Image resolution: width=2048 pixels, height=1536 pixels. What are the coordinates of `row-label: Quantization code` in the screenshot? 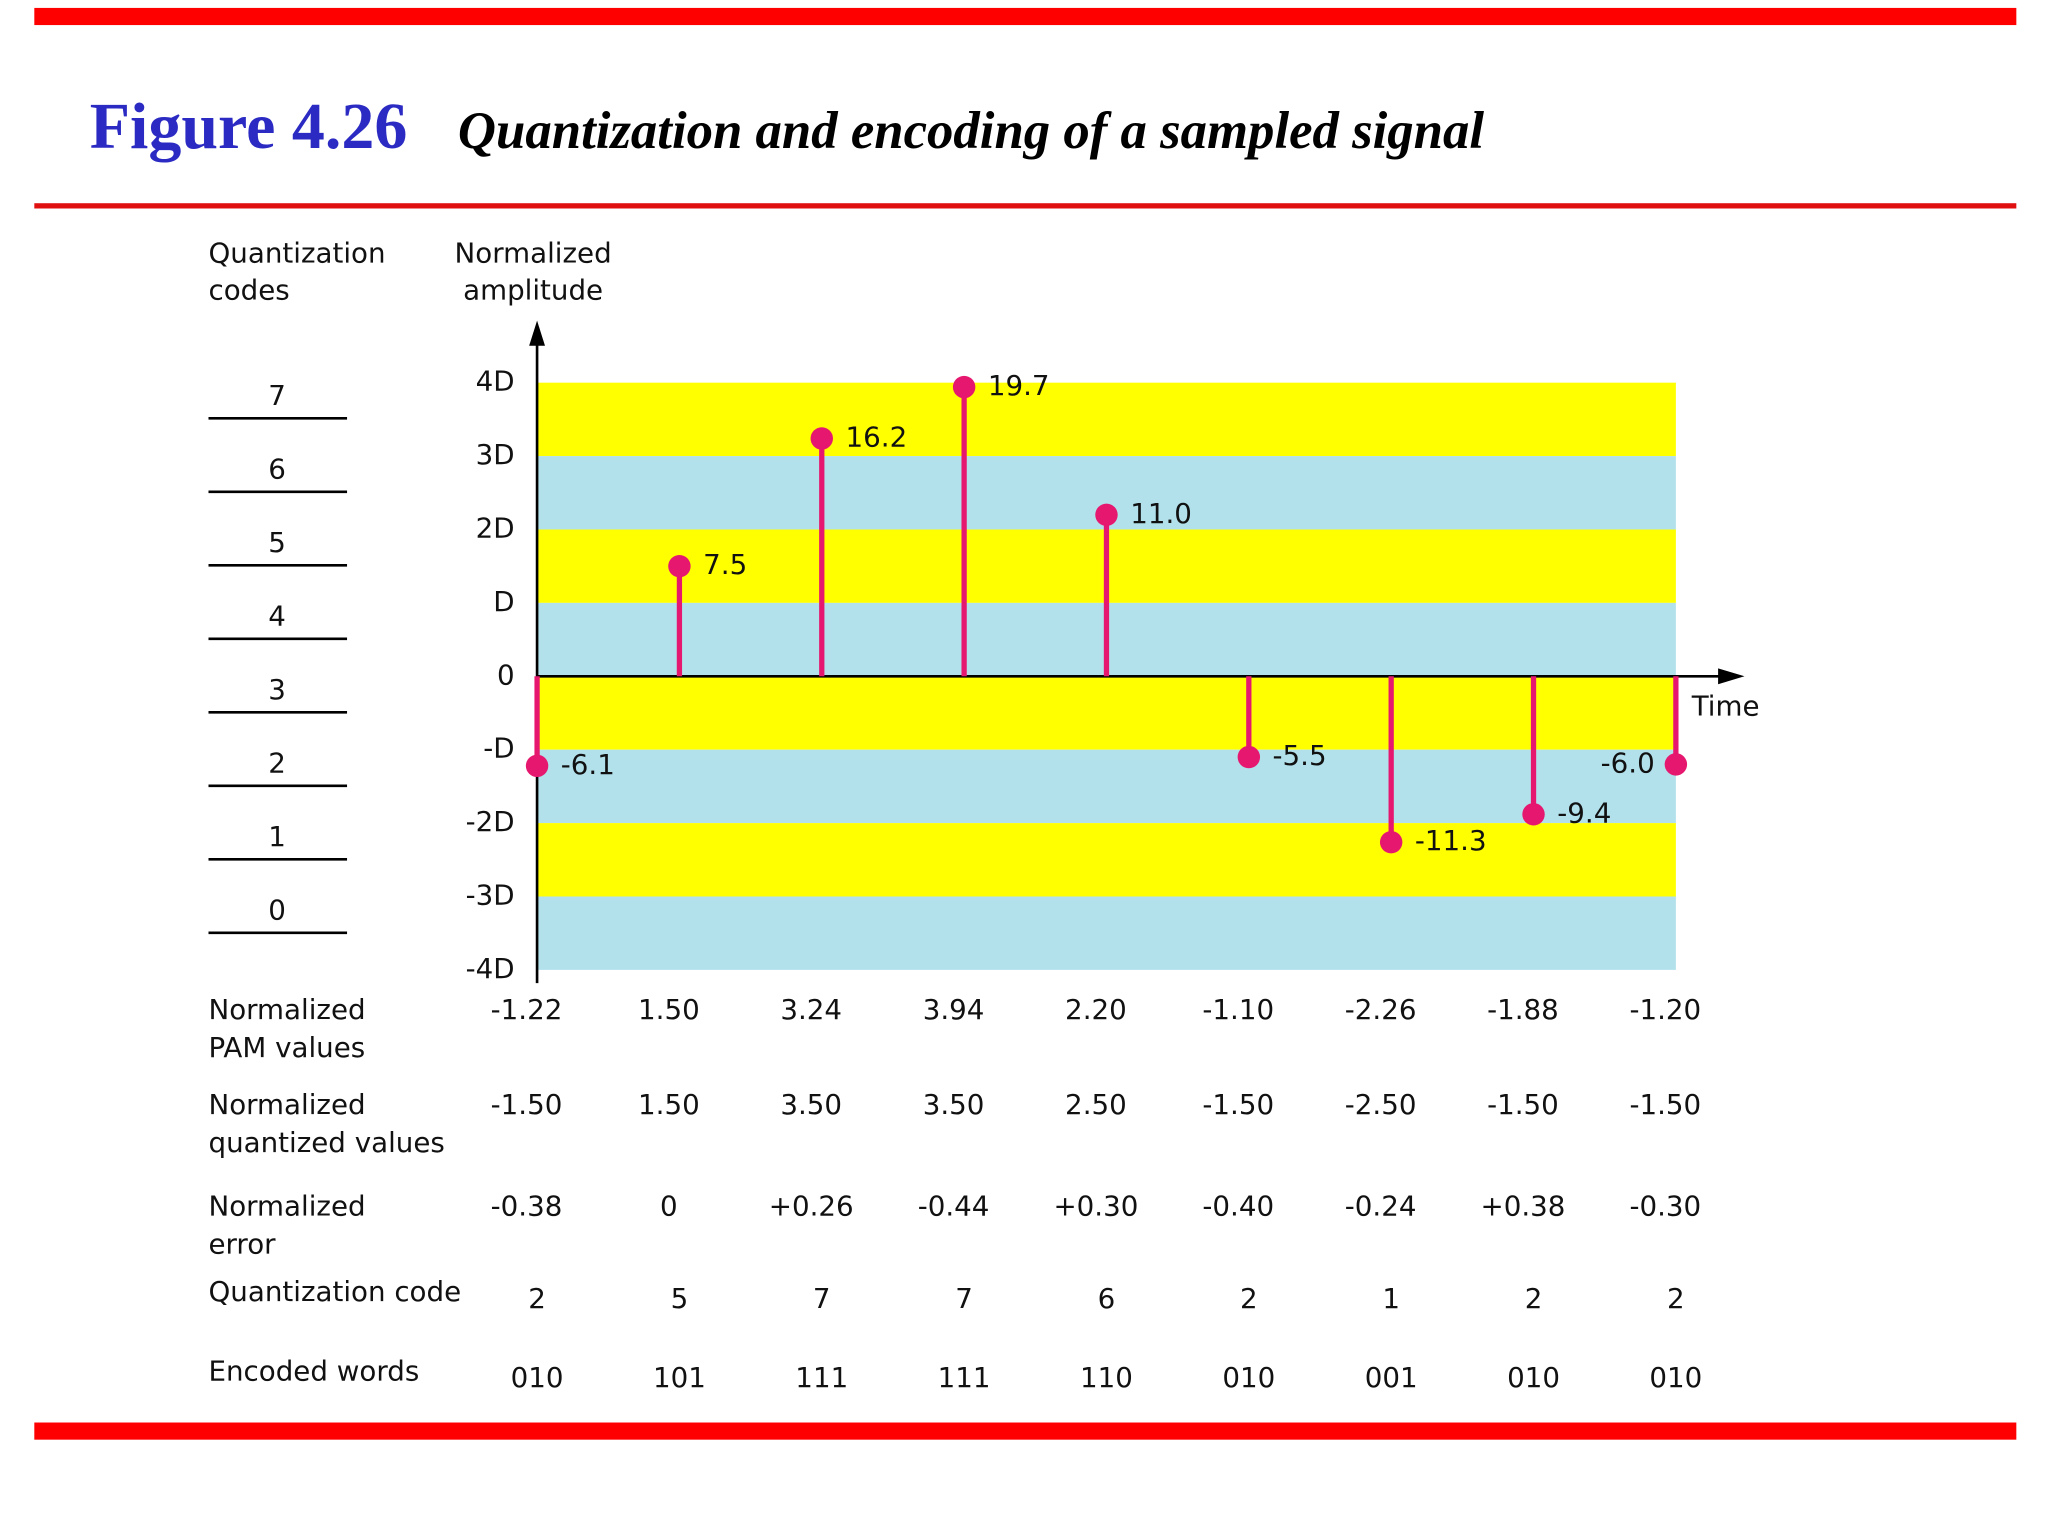 It's located at (334, 1291).